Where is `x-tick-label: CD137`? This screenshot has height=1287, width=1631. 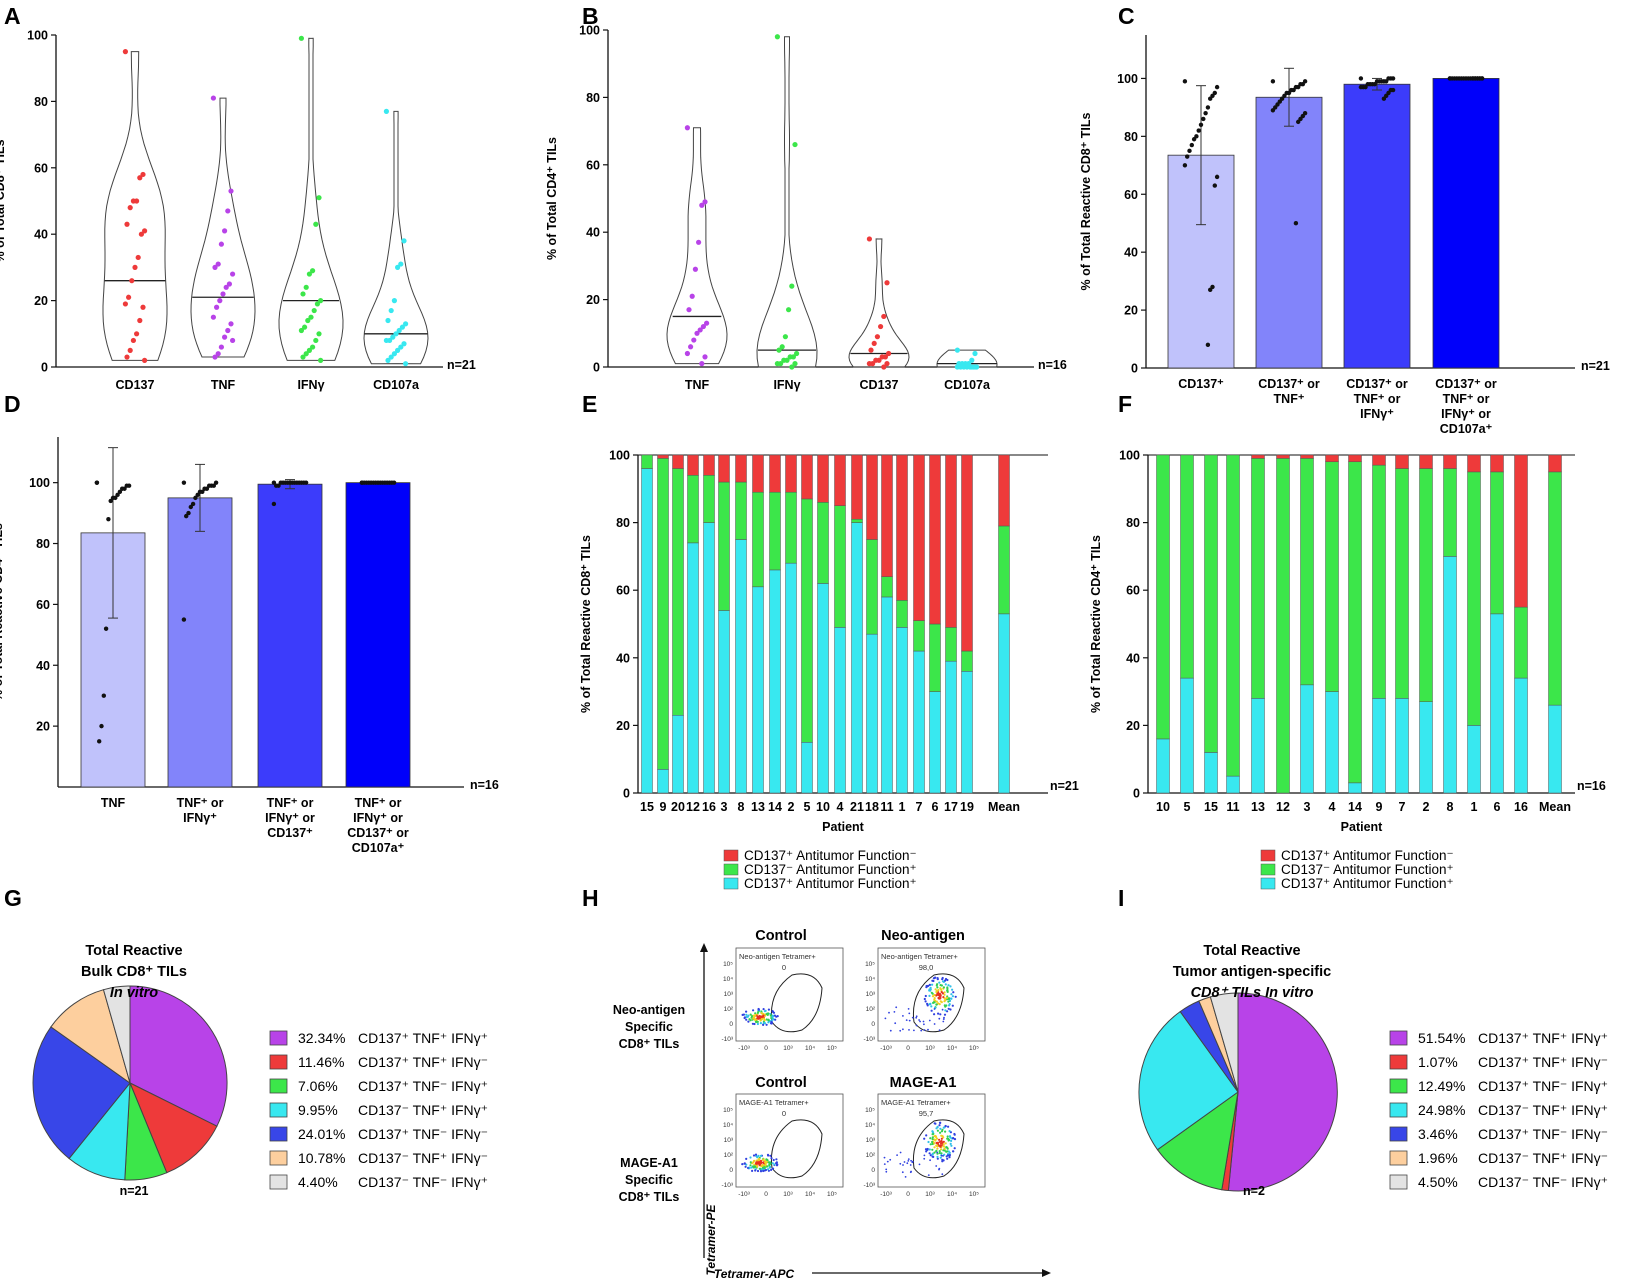 x-tick-label: CD137 is located at coordinates (879, 385).